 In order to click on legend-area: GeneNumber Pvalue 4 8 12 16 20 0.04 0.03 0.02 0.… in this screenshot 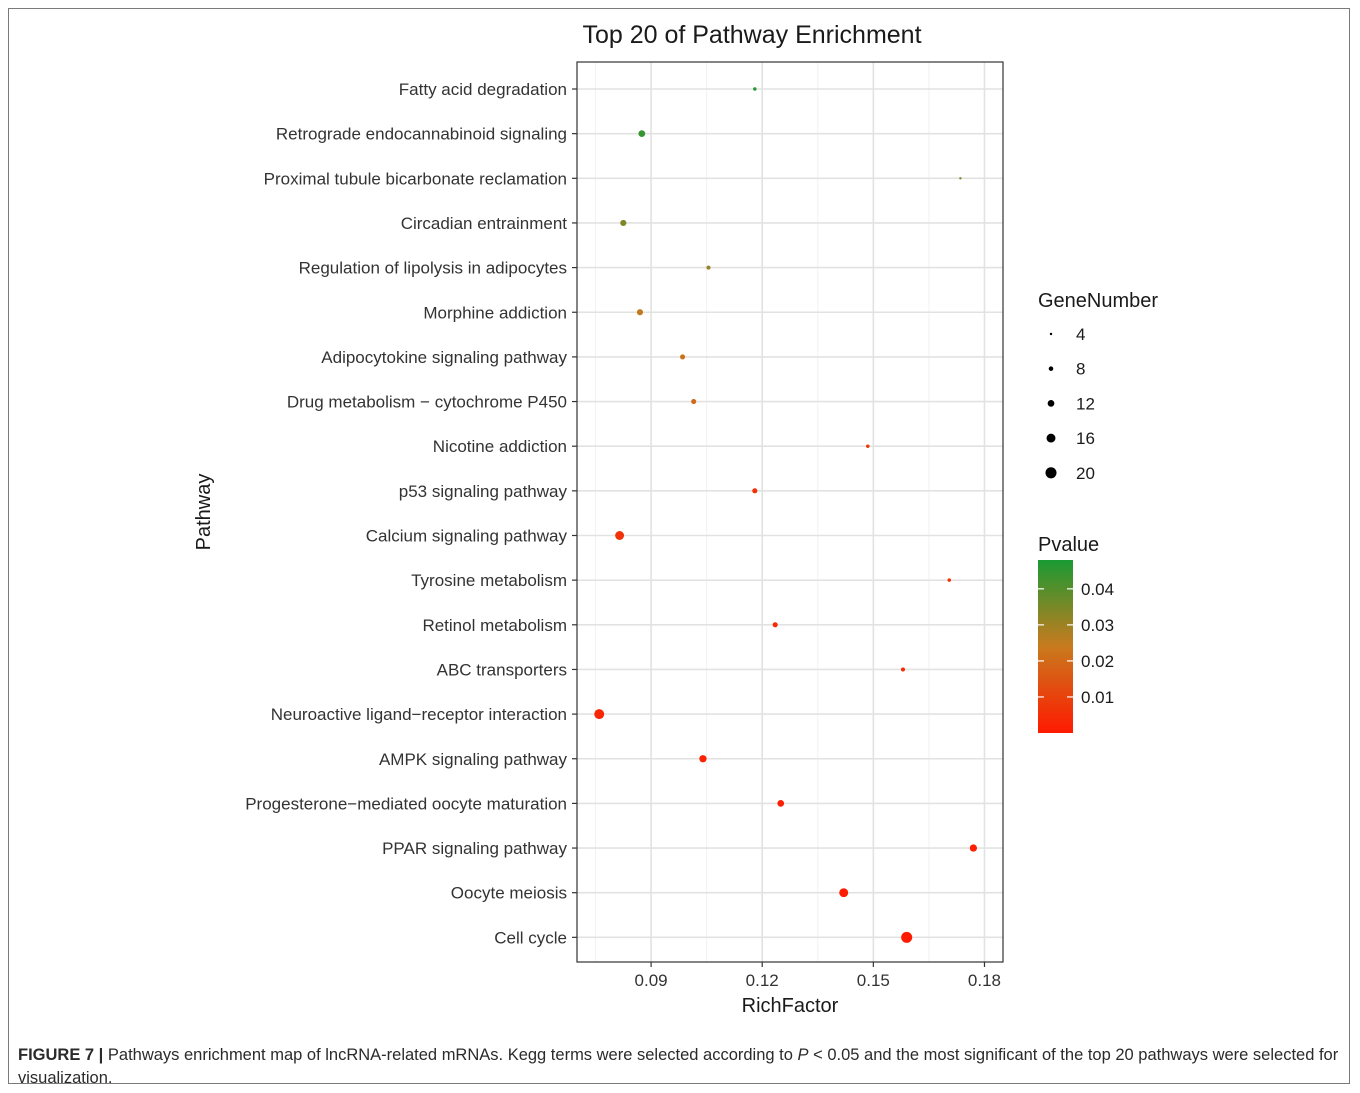, I will do `click(1098, 511)`.